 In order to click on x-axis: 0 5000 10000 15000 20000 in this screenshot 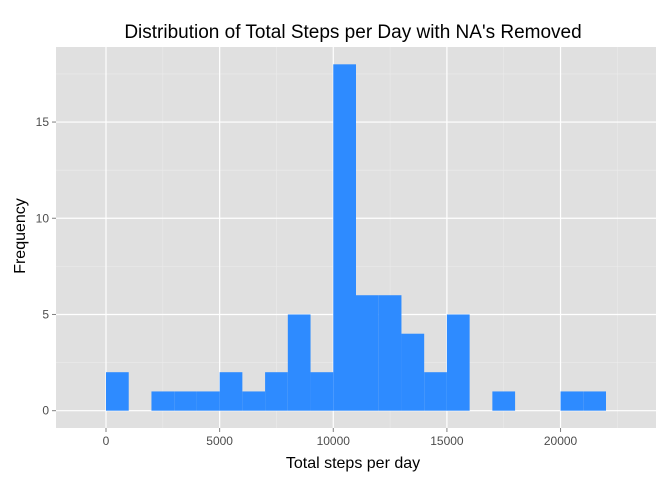, I will do `click(340, 438)`.